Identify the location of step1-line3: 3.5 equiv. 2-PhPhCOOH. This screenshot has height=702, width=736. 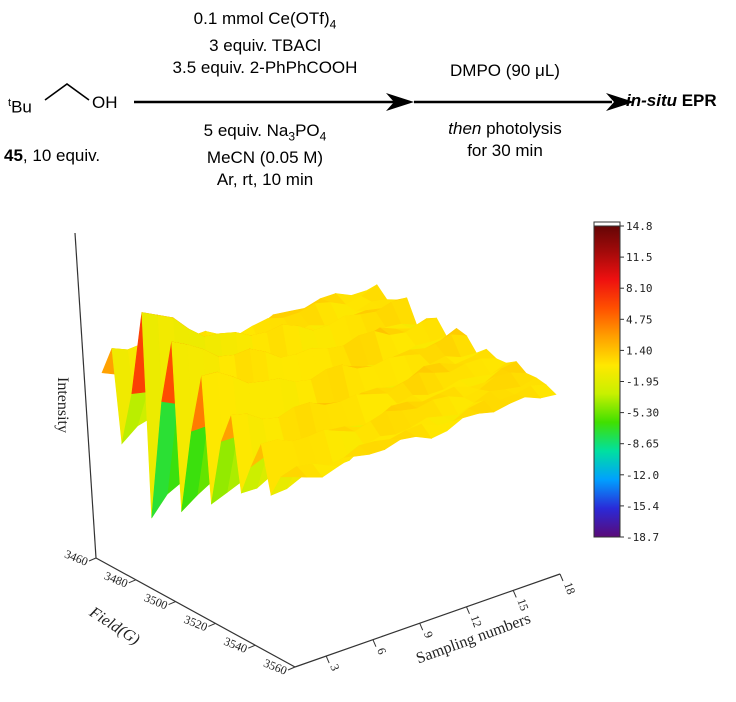
(265, 68).